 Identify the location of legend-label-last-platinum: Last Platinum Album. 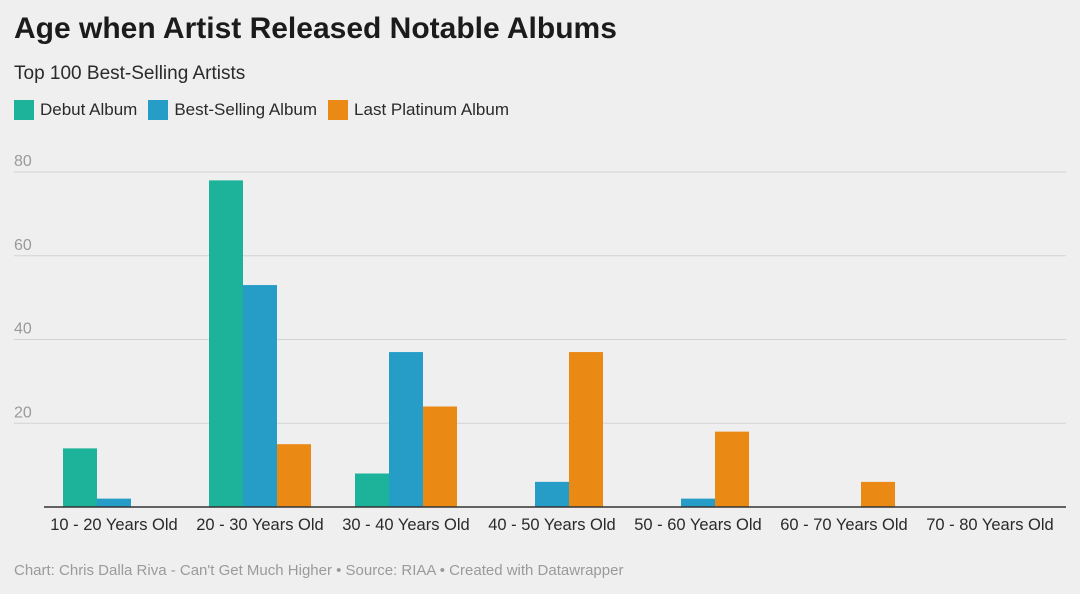
(431, 109).